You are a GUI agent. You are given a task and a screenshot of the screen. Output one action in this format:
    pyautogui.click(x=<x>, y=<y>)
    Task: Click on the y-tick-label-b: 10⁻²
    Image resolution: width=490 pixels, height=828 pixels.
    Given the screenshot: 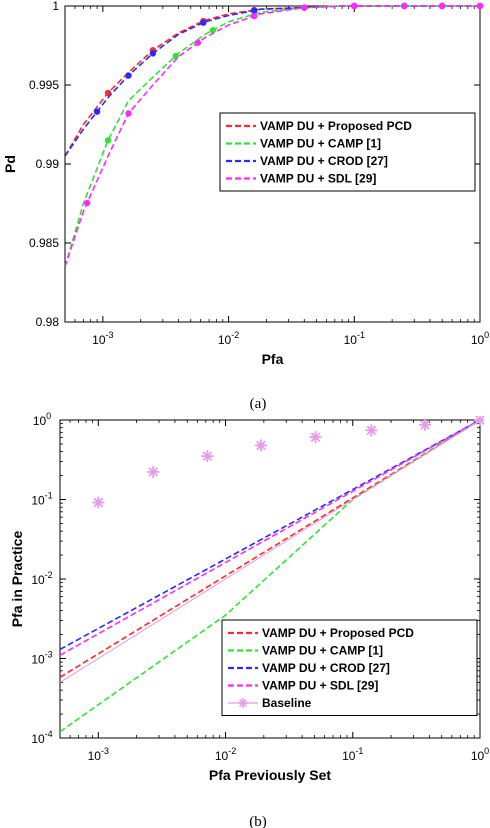 What is the action you would take?
    pyautogui.click(x=41, y=578)
    